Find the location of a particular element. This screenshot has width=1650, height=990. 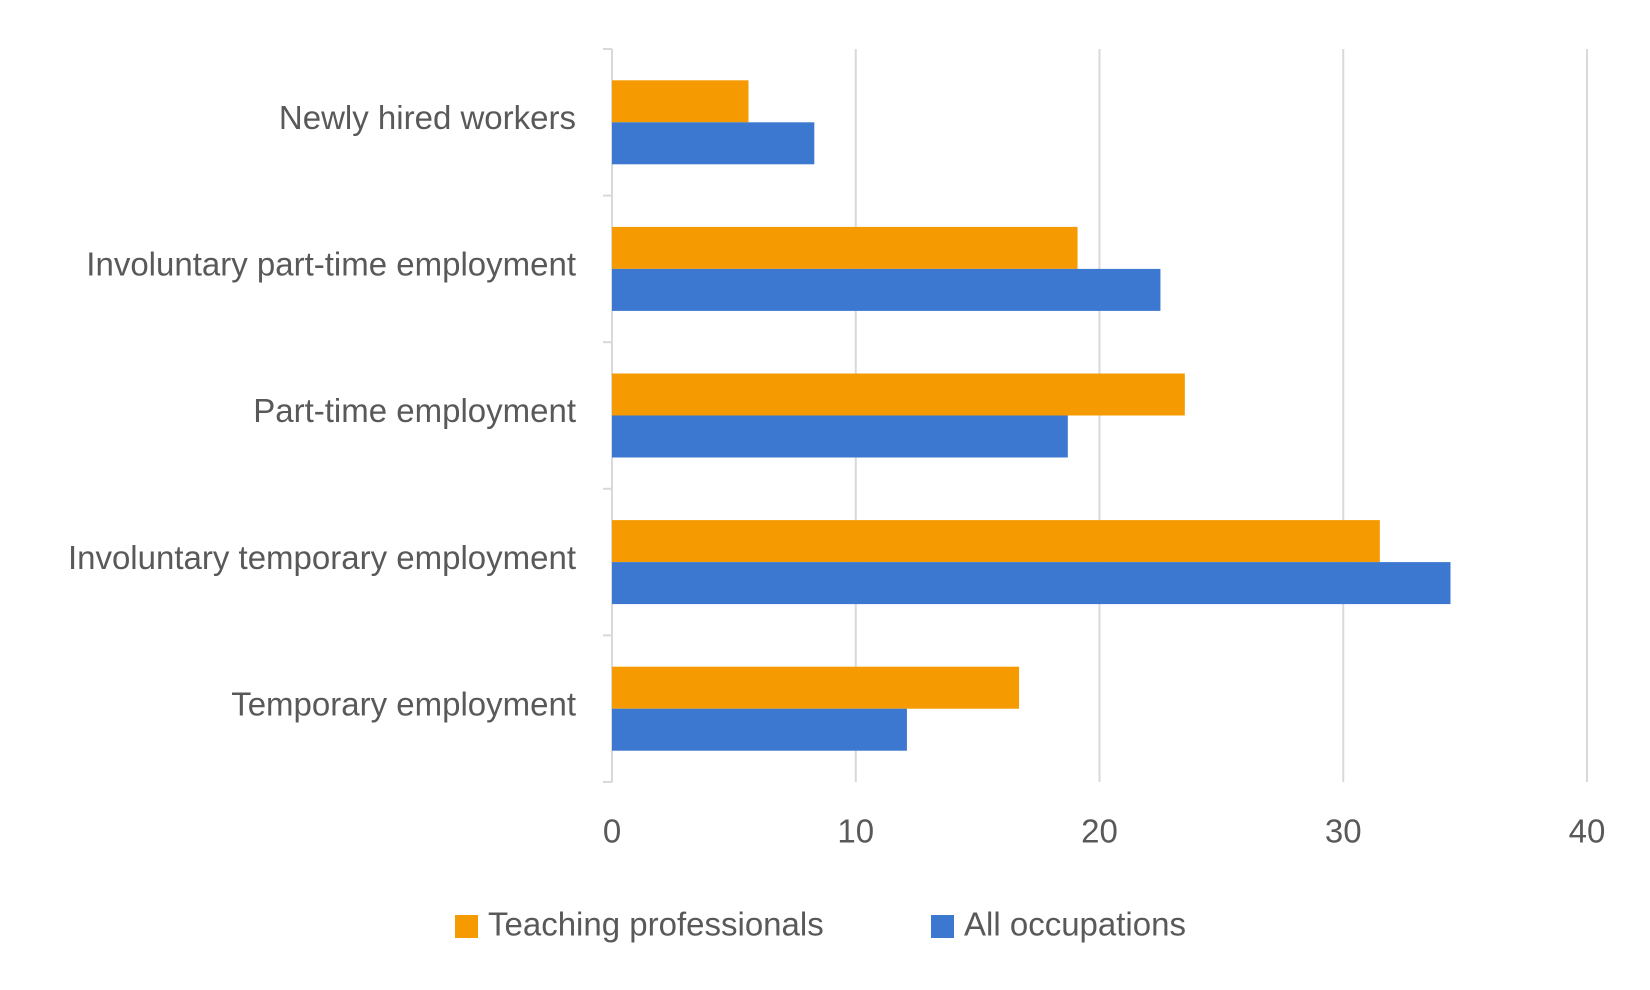

x-tick-label: 20 is located at coordinates (1099, 831).